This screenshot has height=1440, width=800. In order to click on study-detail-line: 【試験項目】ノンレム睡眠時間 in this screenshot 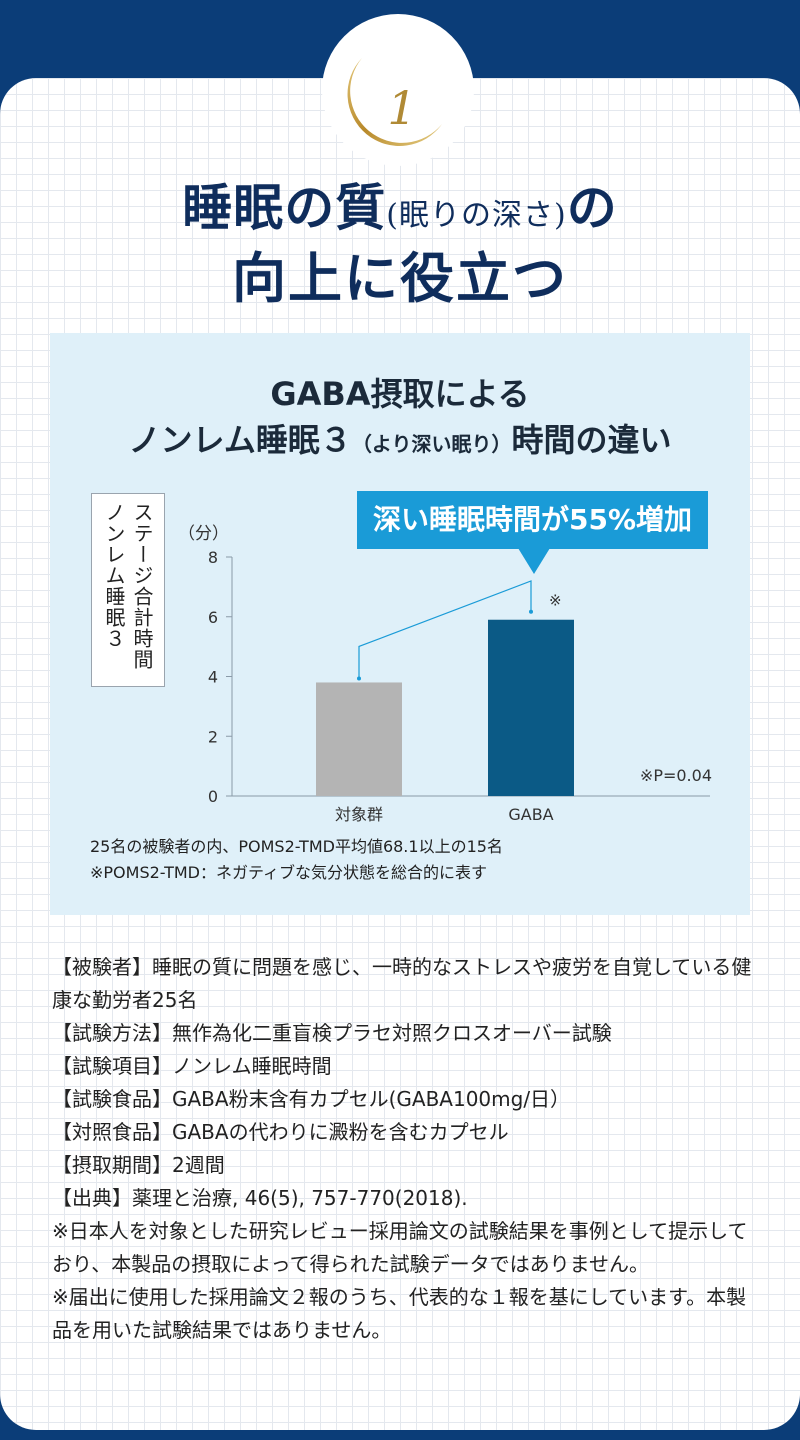, I will do `click(192, 1066)`.